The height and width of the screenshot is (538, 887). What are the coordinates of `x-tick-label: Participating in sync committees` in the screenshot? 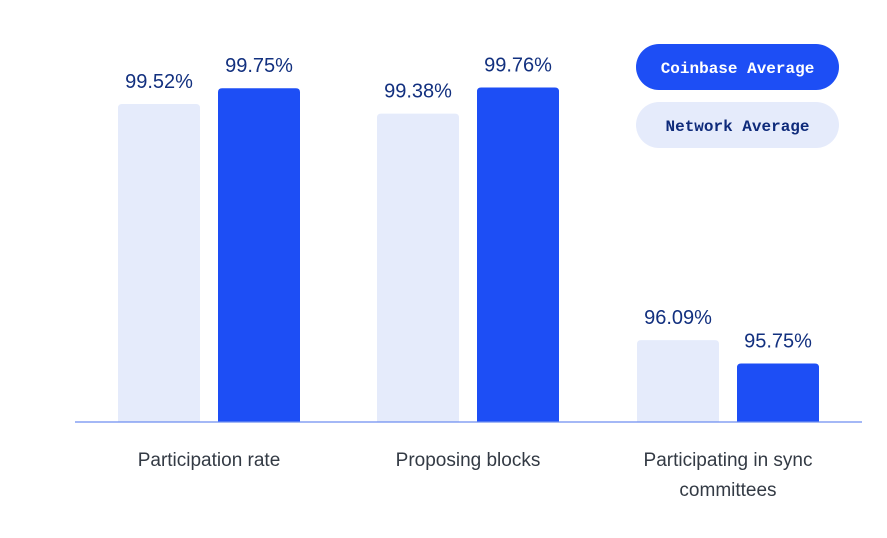 It's located at (728, 475).